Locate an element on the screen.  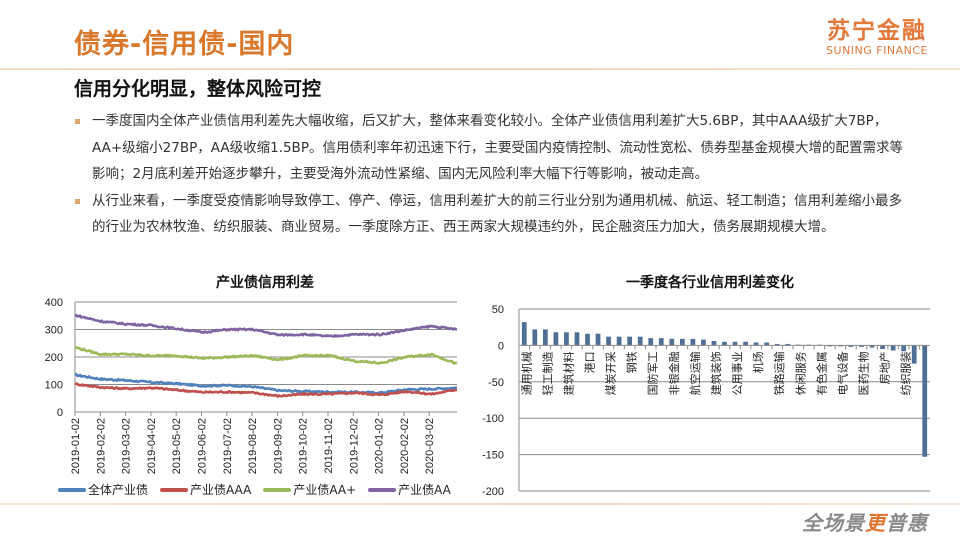
legend-item: 产业债AAA is located at coordinates (205, 489).